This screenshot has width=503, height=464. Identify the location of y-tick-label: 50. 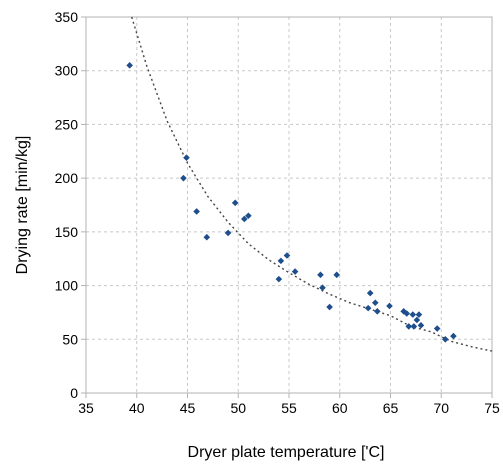
(70, 339).